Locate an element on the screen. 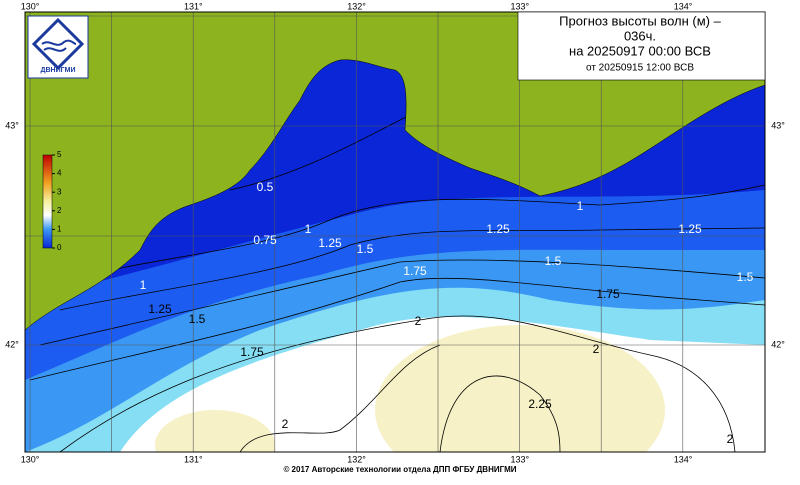 The image size is (800, 485). info-box is located at coordinates (641, 46).